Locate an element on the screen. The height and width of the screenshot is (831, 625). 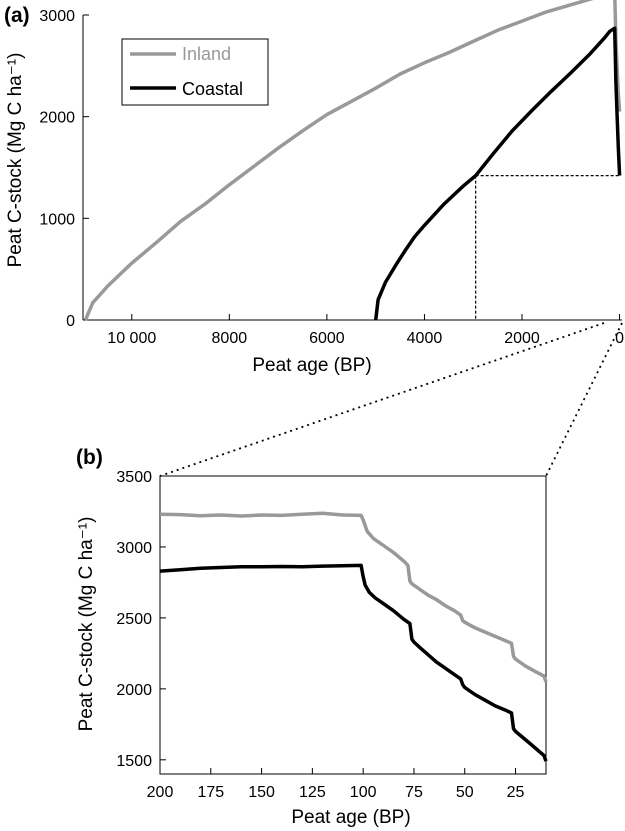
x-tick-label-b: 125 is located at coordinates (312, 792).